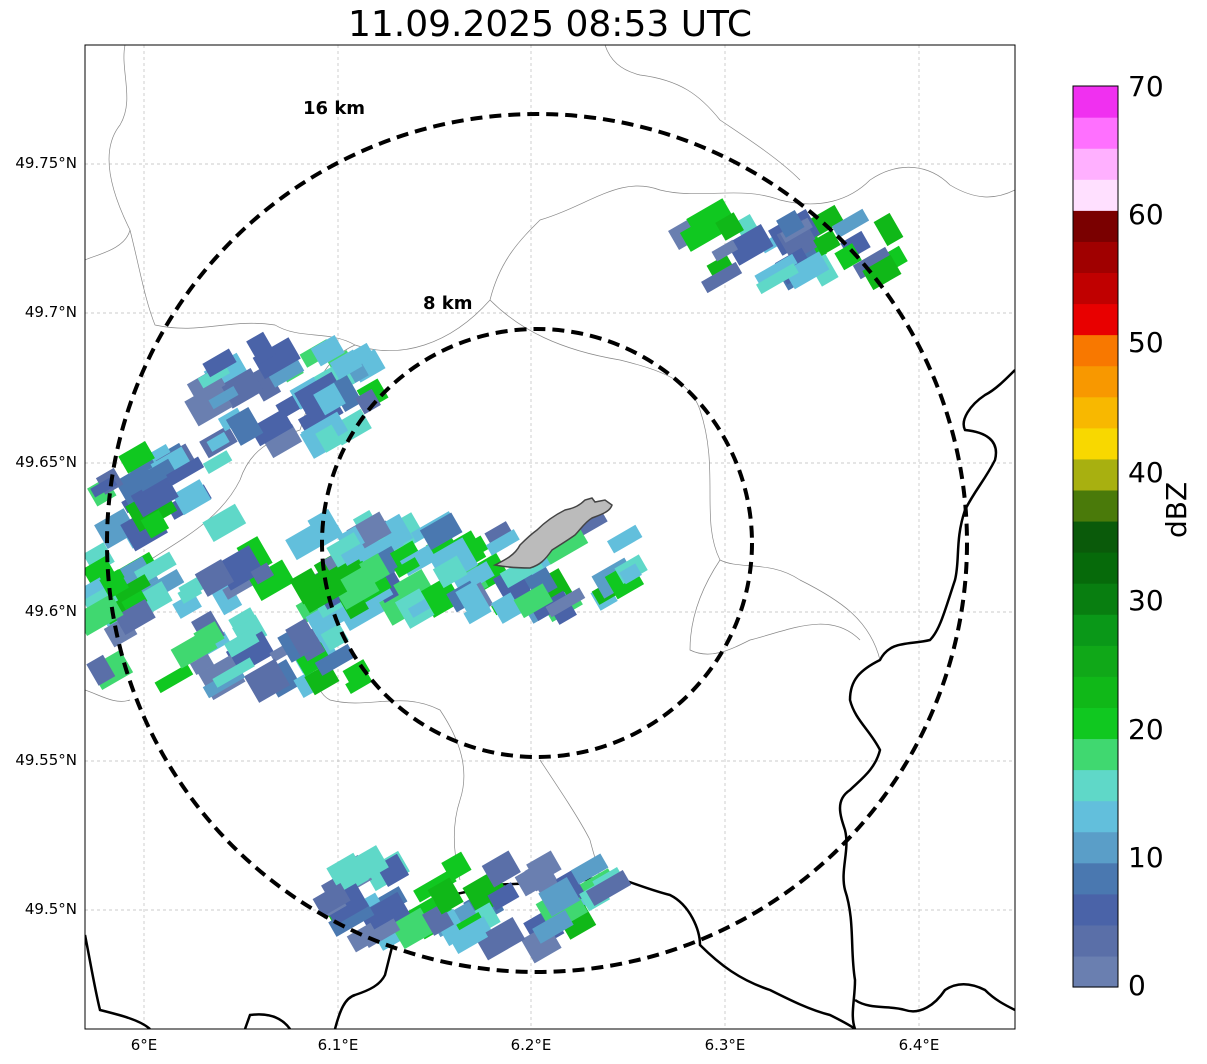  Describe the element at coordinates (552, 533) in the screenshot. I see `city-outline` at that location.